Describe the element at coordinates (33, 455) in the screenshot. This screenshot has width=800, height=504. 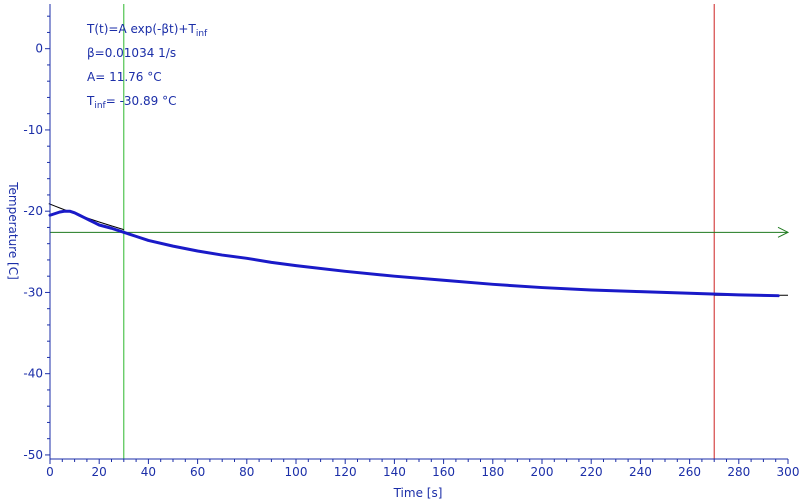
I see `y-tick-label: -50` at that location.